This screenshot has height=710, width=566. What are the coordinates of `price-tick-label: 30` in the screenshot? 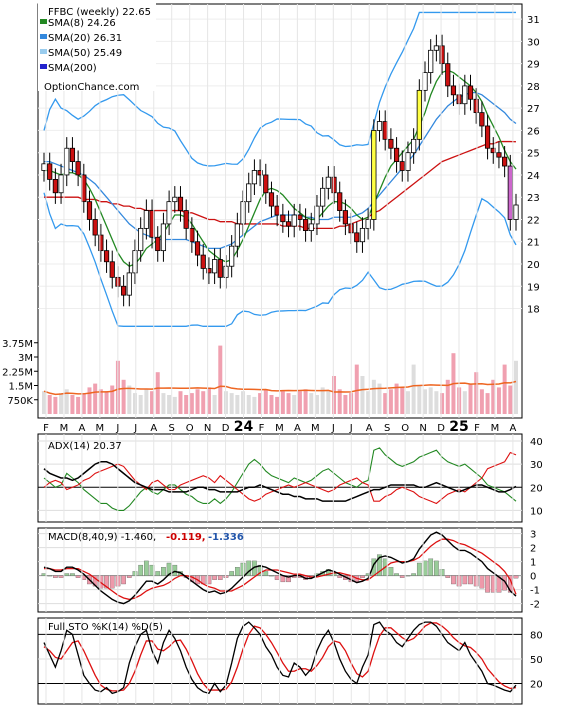 It's located at (533, 42).